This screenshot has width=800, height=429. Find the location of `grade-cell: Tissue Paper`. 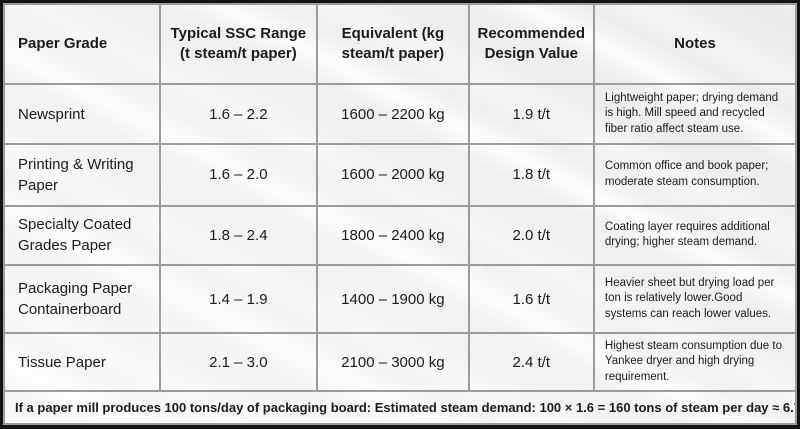

grade-cell: Tissue Paper is located at coordinates (82, 362).